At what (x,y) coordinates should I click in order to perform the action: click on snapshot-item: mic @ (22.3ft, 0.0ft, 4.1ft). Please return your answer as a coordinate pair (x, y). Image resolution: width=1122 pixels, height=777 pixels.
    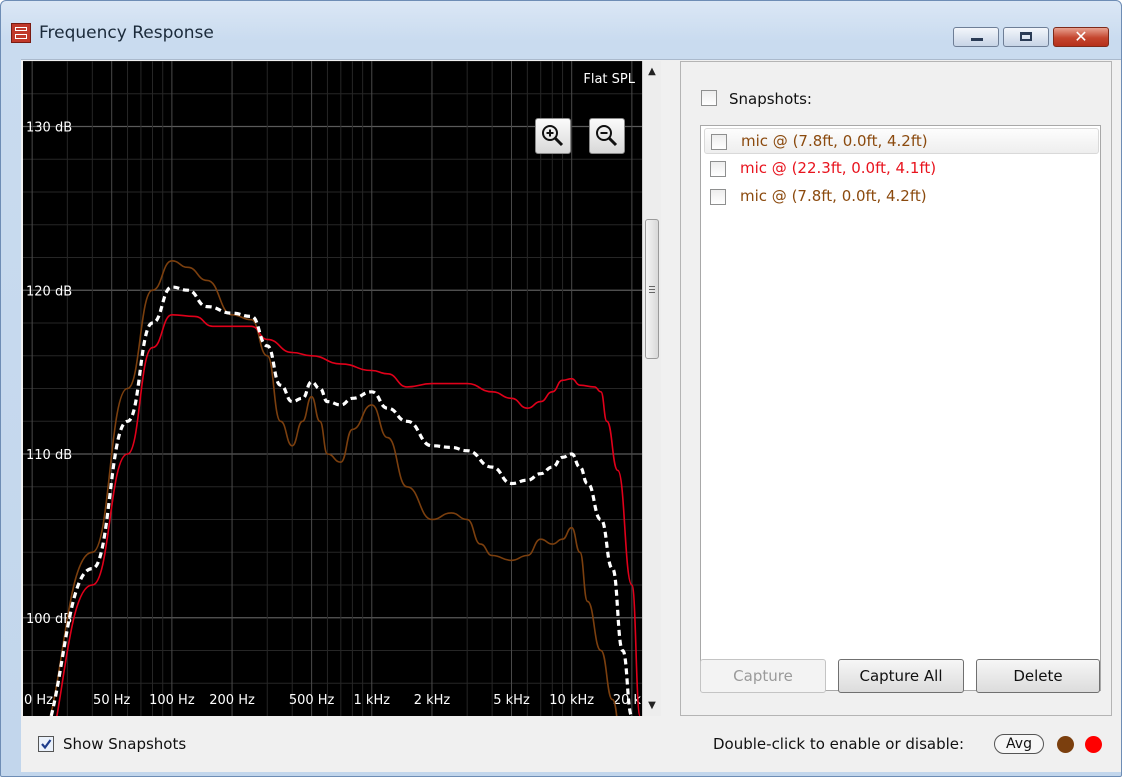
    Looking at the image, I should click on (901, 169).